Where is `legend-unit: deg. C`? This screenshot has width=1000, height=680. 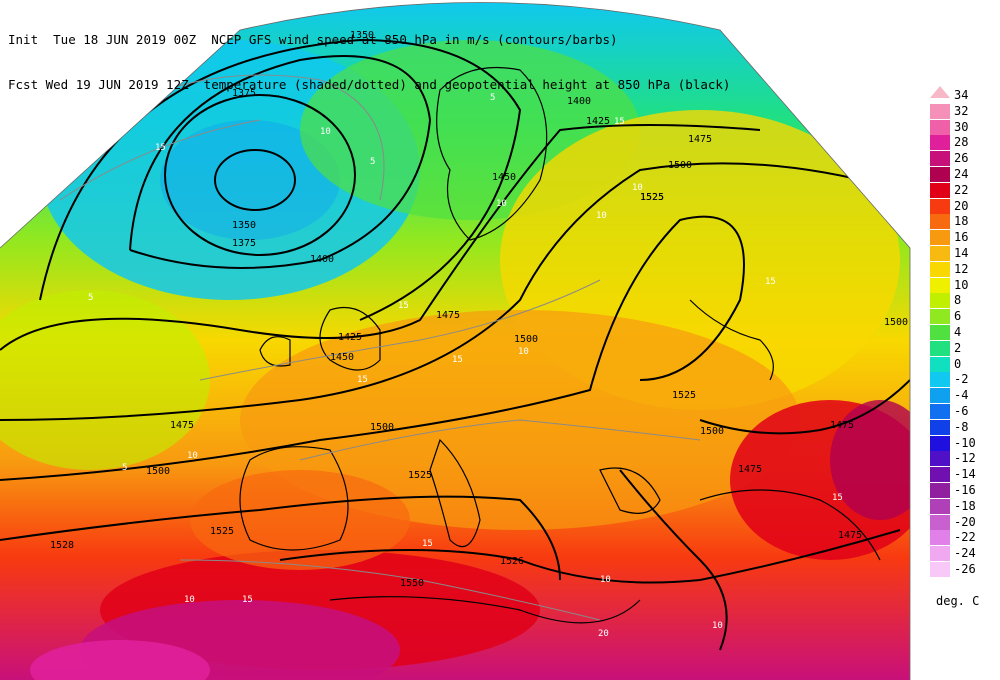
legend-unit: deg. C is located at coordinates (958, 601).